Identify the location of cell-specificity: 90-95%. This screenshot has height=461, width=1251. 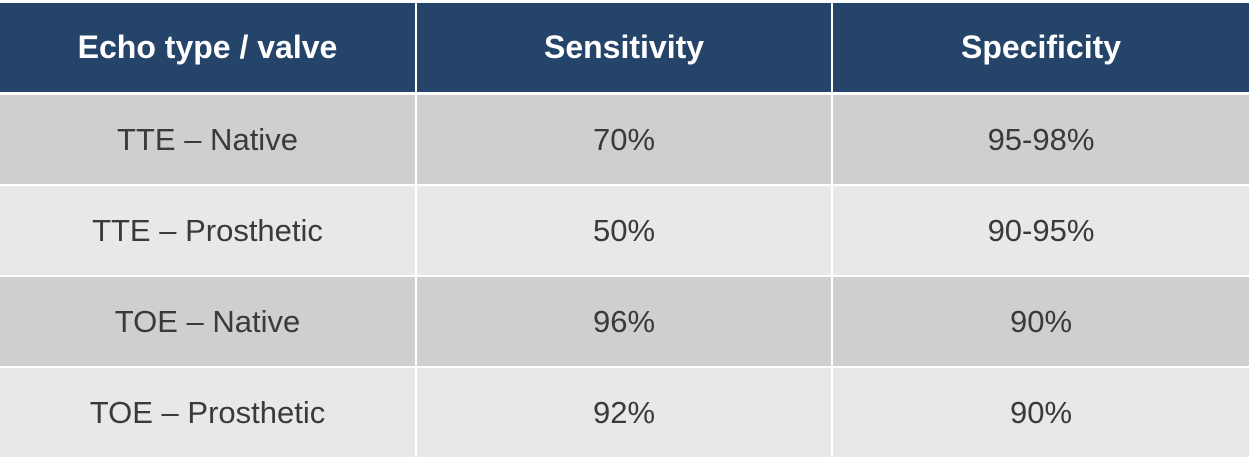
(1040, 231).